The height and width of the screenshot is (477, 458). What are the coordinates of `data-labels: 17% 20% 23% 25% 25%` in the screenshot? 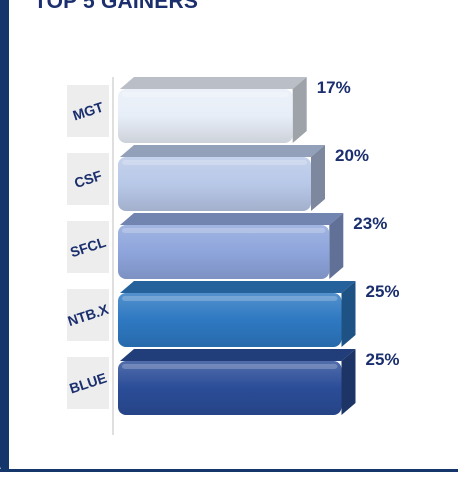 It's located at (358, 223).